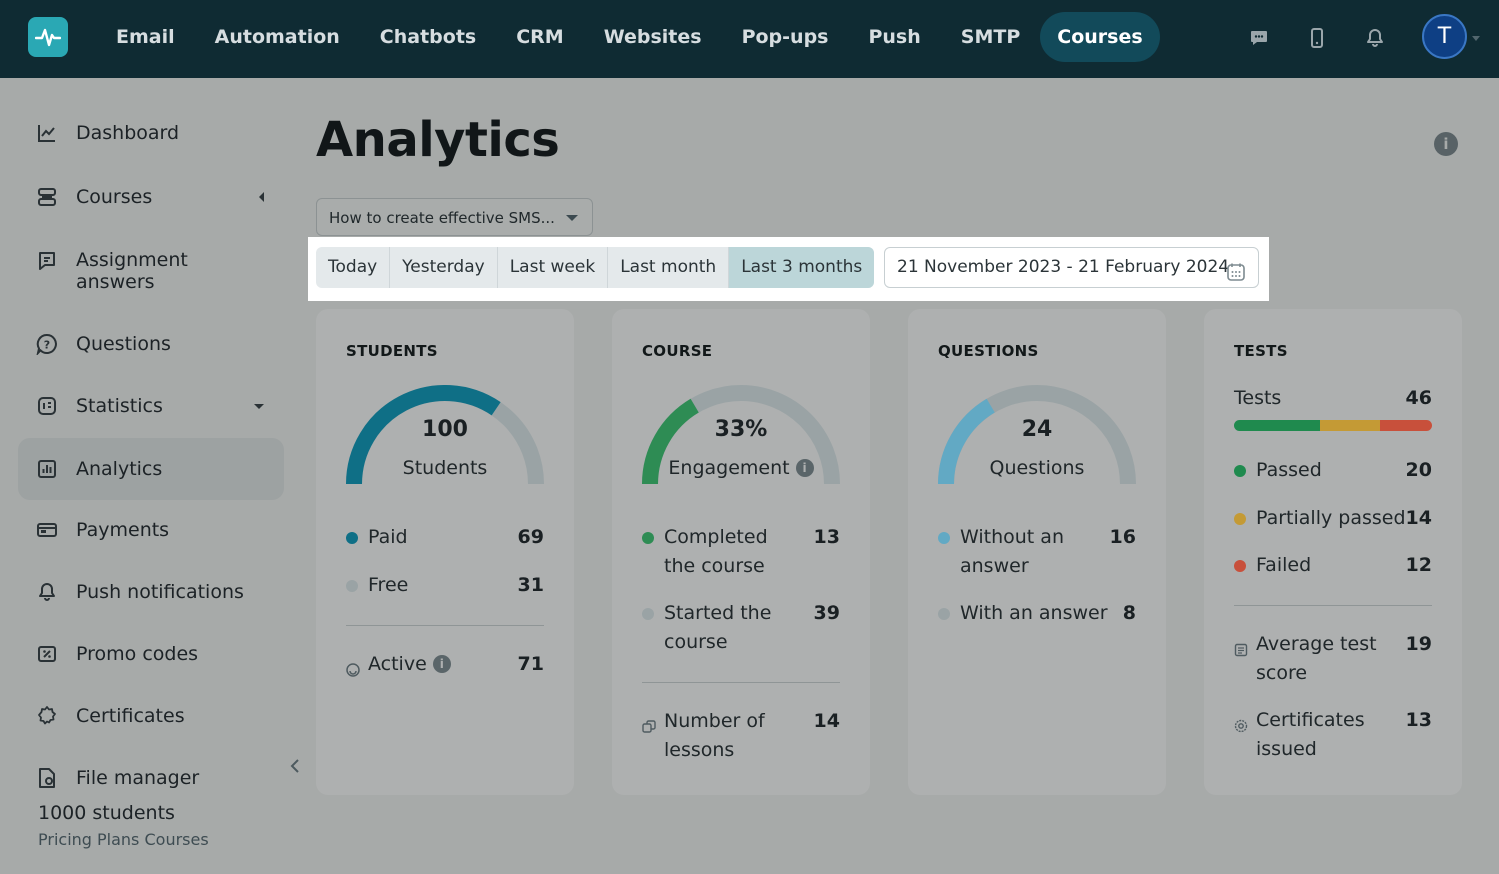 This screenshot has width=1499, height=874. Describe the element at coordinates (353, 267) in the screenshot. I see `period-today: Today` at that location.